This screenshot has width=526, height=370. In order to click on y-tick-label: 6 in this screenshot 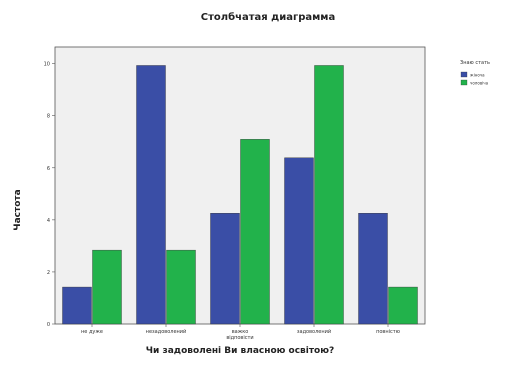, I will do `click(48, 169)`.